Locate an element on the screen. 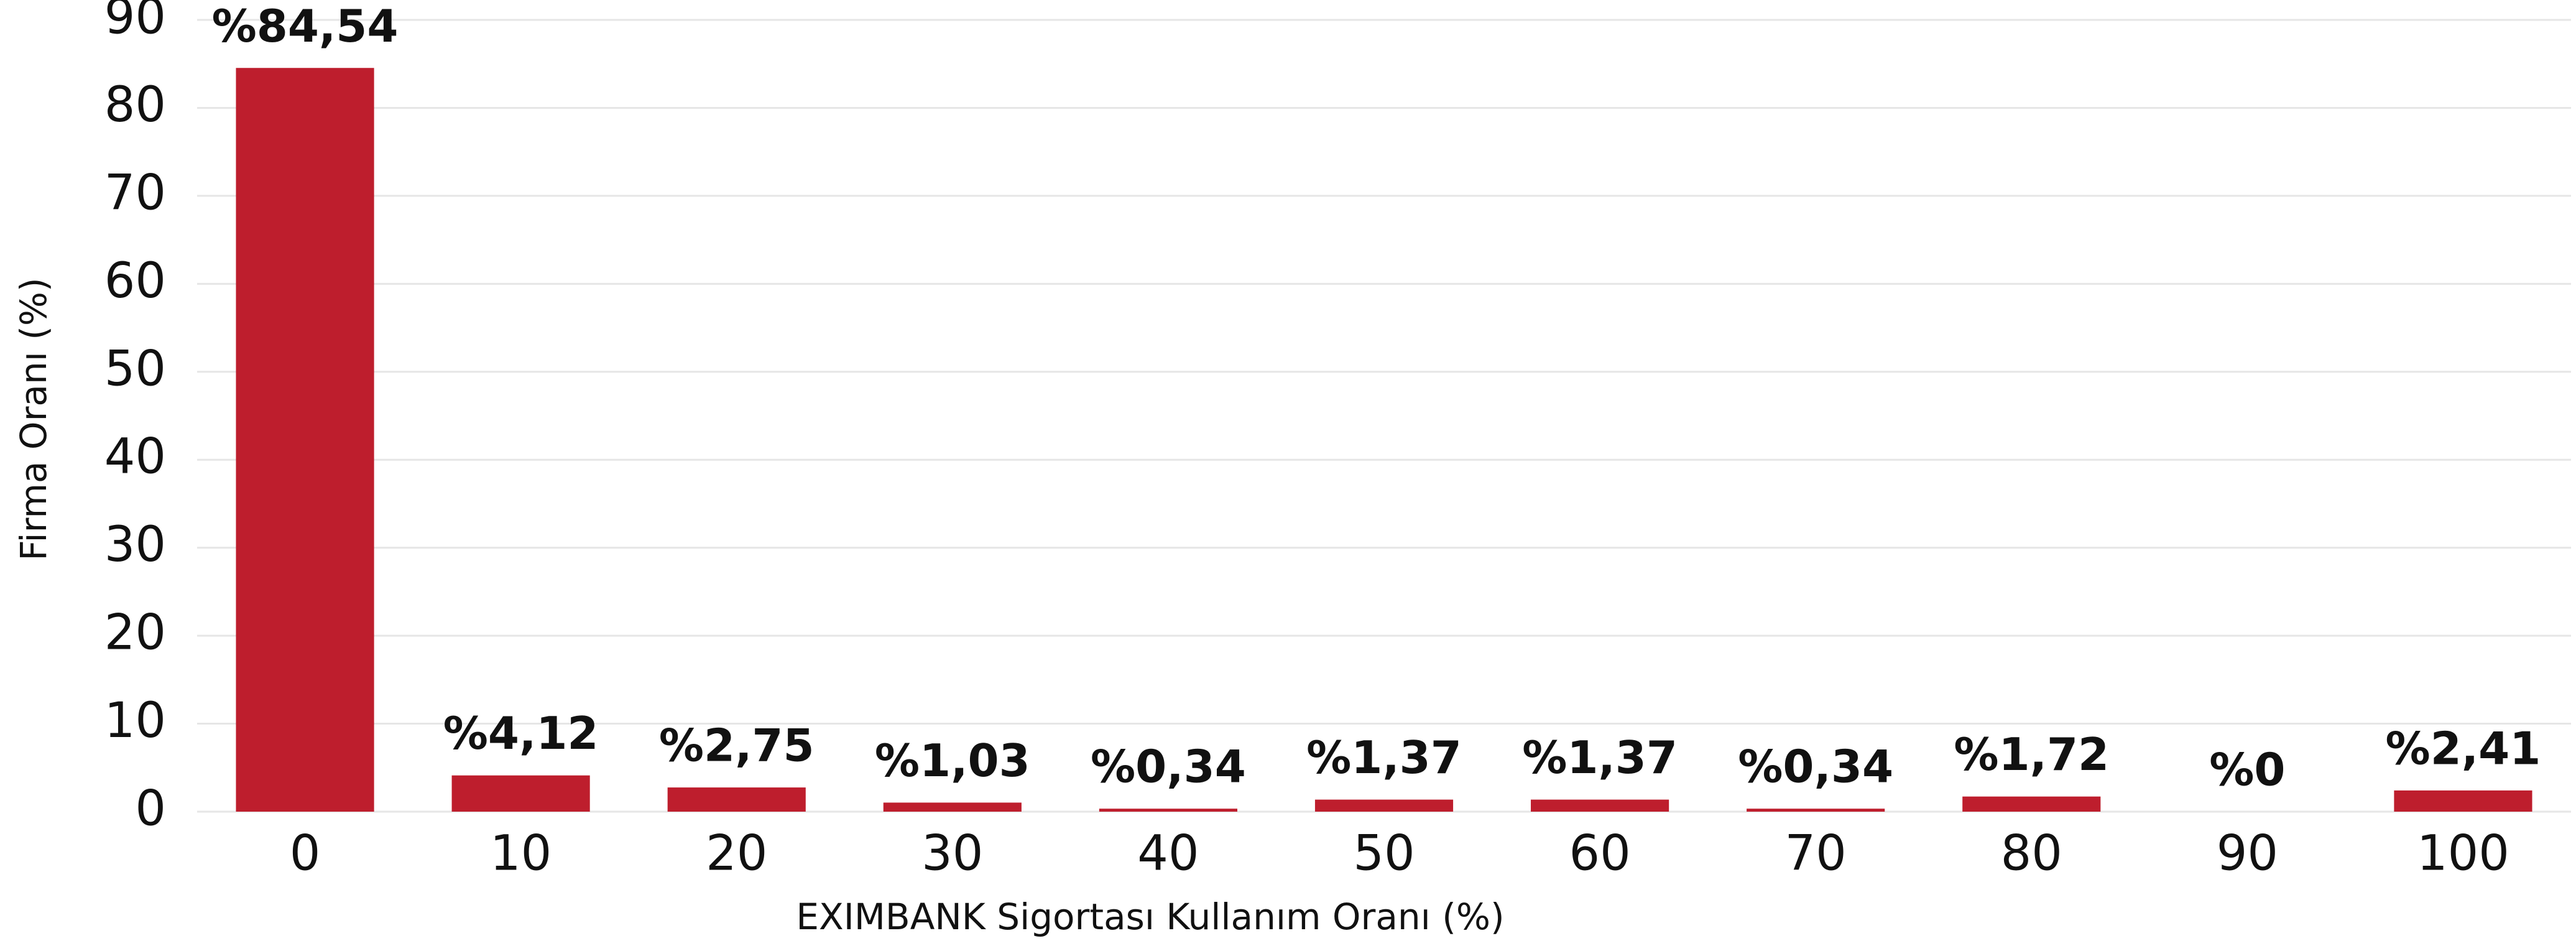  y-tick-label: 50 is located at coordinates (135, 369).